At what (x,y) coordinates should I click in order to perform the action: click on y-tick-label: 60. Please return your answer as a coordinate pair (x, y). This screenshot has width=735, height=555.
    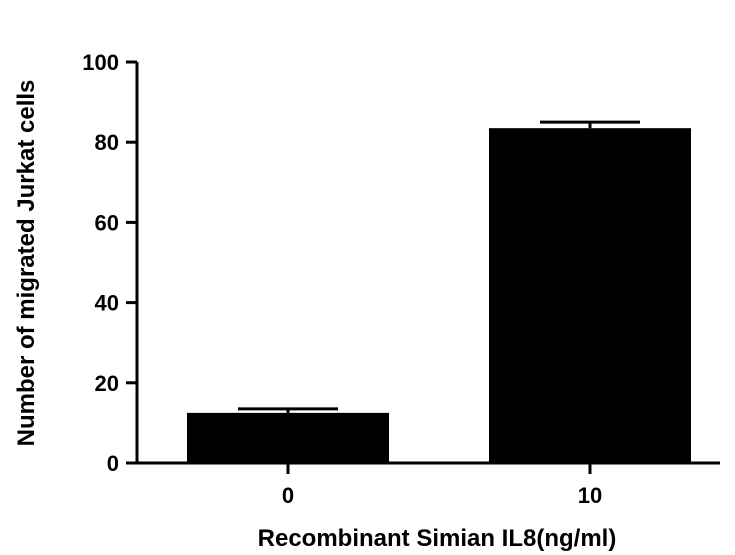
    Looking at the image, I should click on (107, 222).